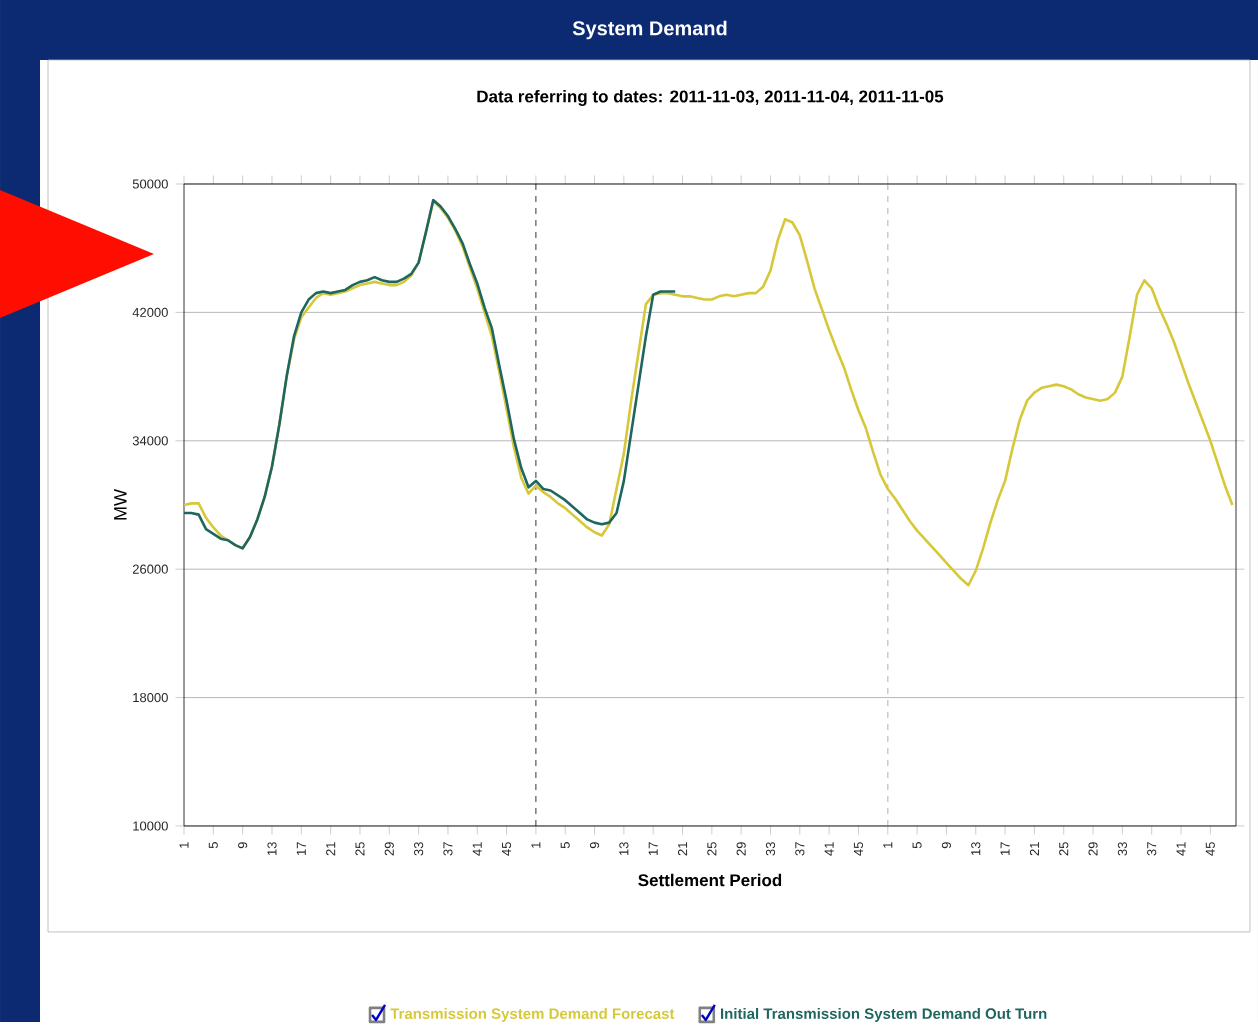 Image resolution: width=1258 pixels, height=1030 pixels. What do you see at coordinates (120, 504) in the screenshot?
I see `y-axis-title: MW` at bounding box center [120, 504].